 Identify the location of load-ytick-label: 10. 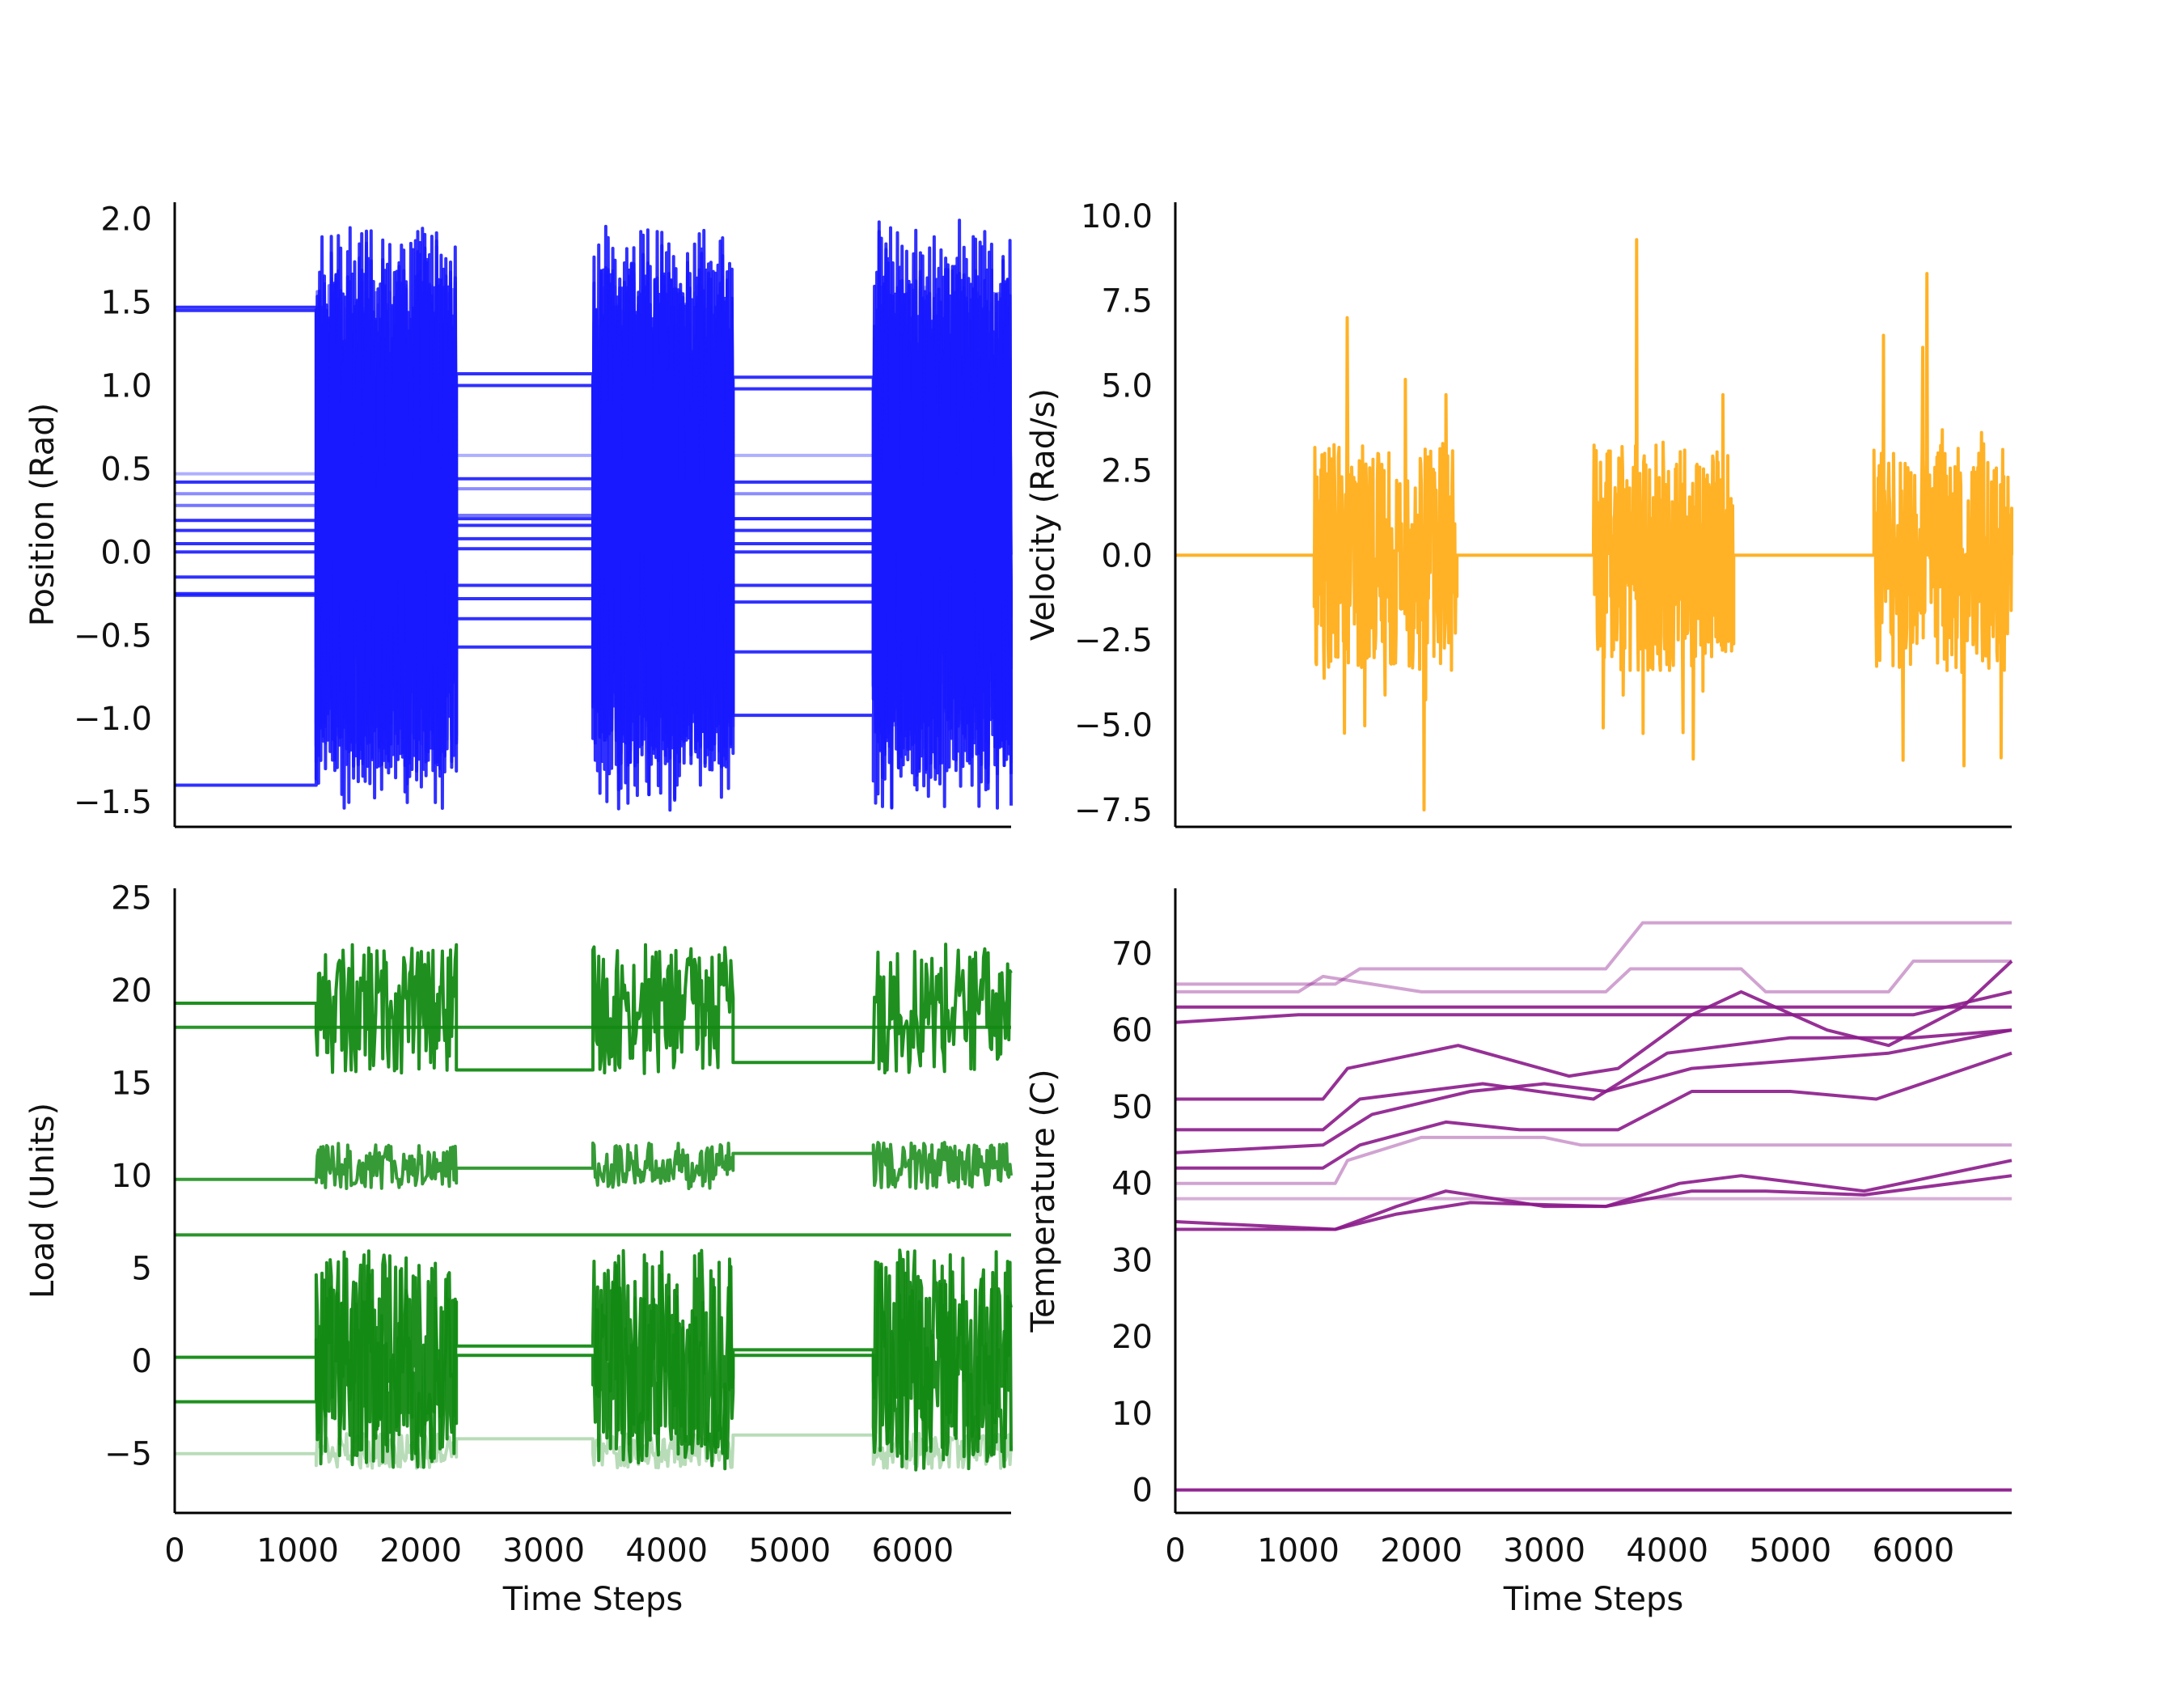
(131, 1176).